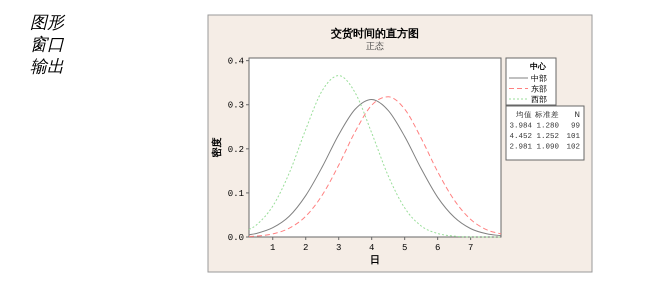 This screenshot has height=288, width=664. I want to click on x-tick-label: 3, so click(339, 248).